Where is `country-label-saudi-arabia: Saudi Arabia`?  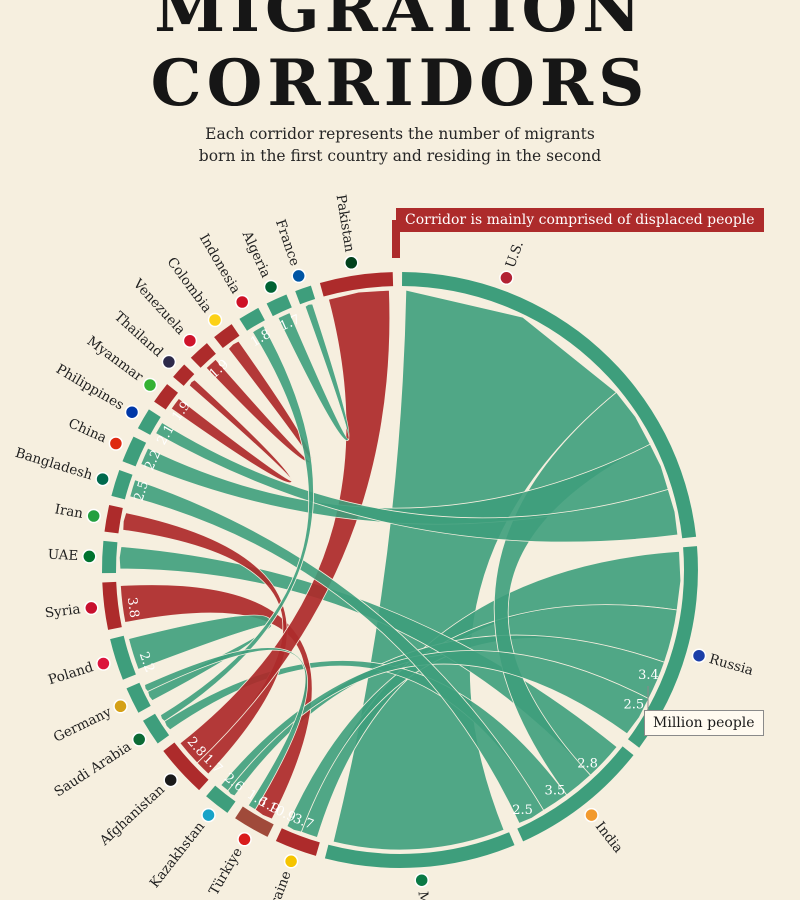
country-label-saudi-arabia: Saudi Arabia is located at coordinates (92, 770).